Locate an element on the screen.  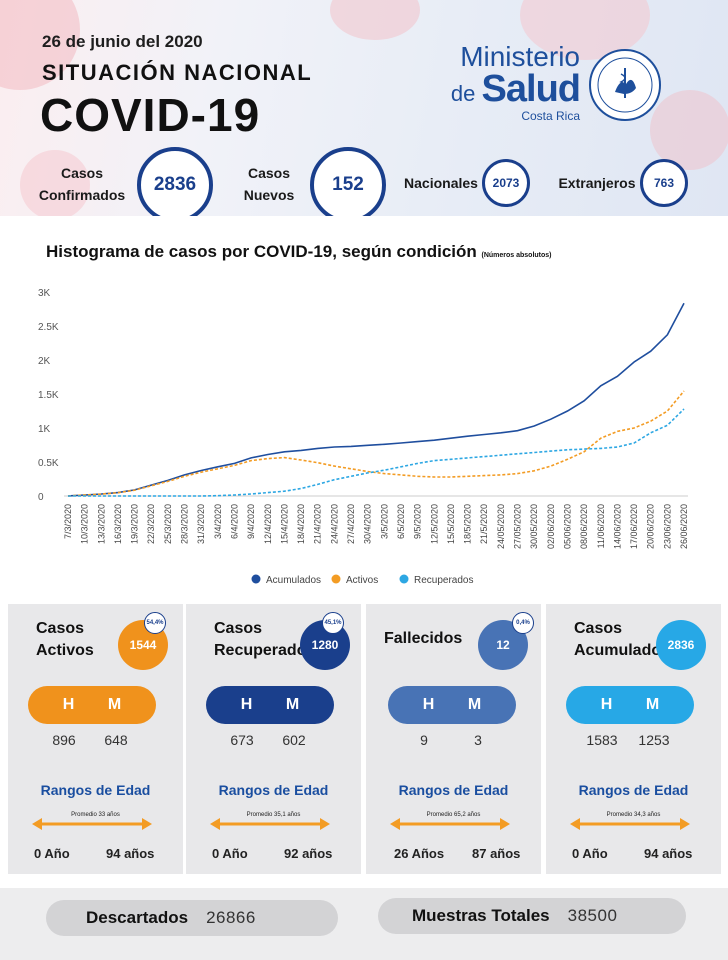
x-tick-label: 13/3/2020 is located at coordinates (101, 524).